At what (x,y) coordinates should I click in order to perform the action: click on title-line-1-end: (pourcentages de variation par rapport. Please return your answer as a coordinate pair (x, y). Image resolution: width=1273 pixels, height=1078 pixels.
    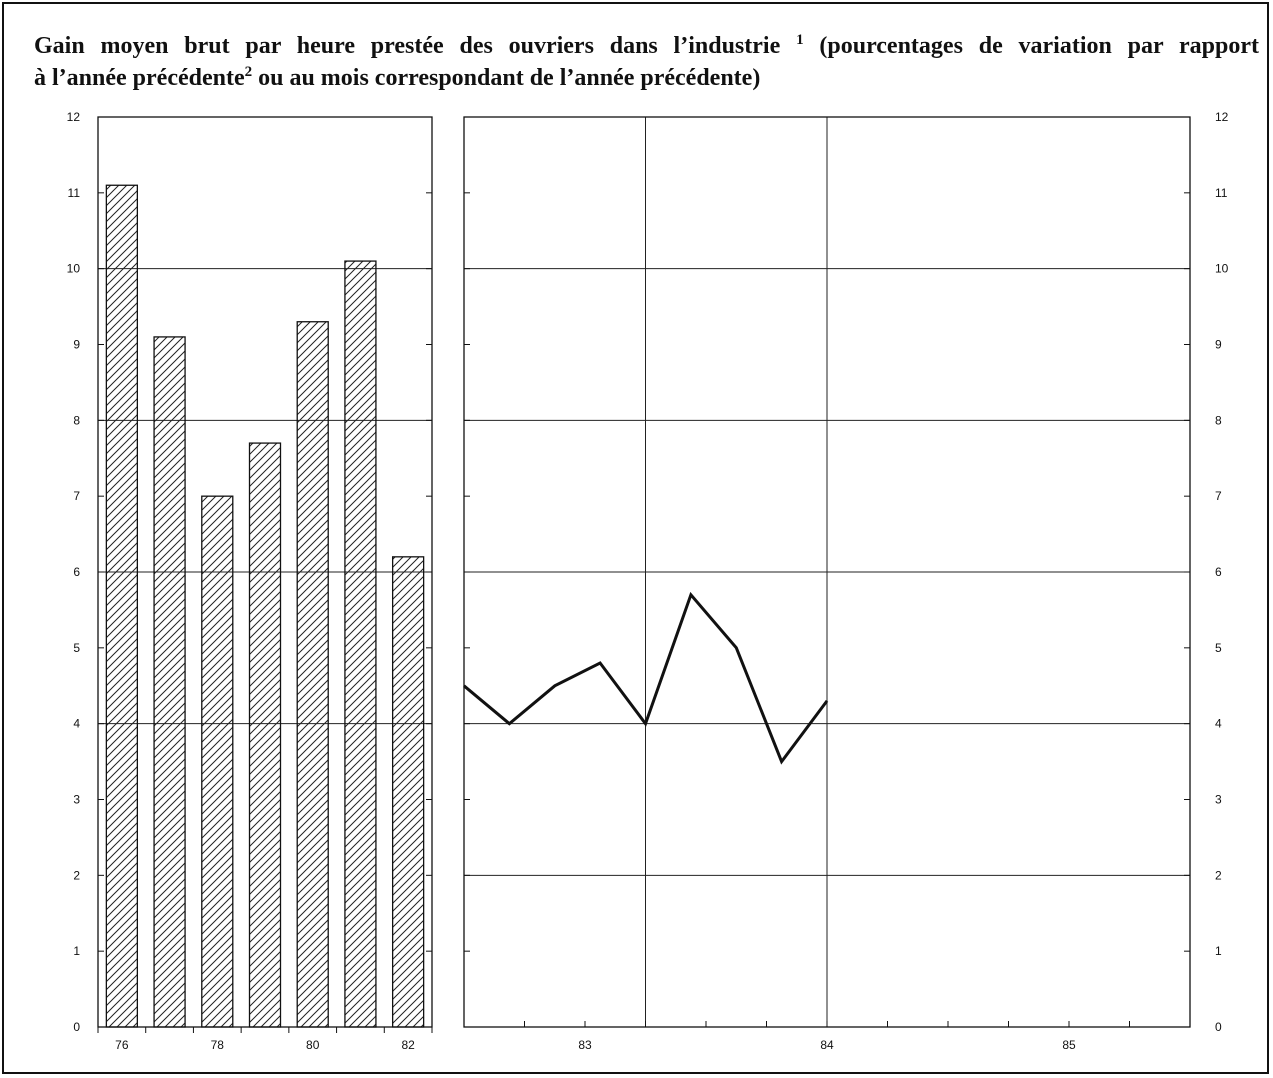
    Looking at the image, I should click on (1039, 46).